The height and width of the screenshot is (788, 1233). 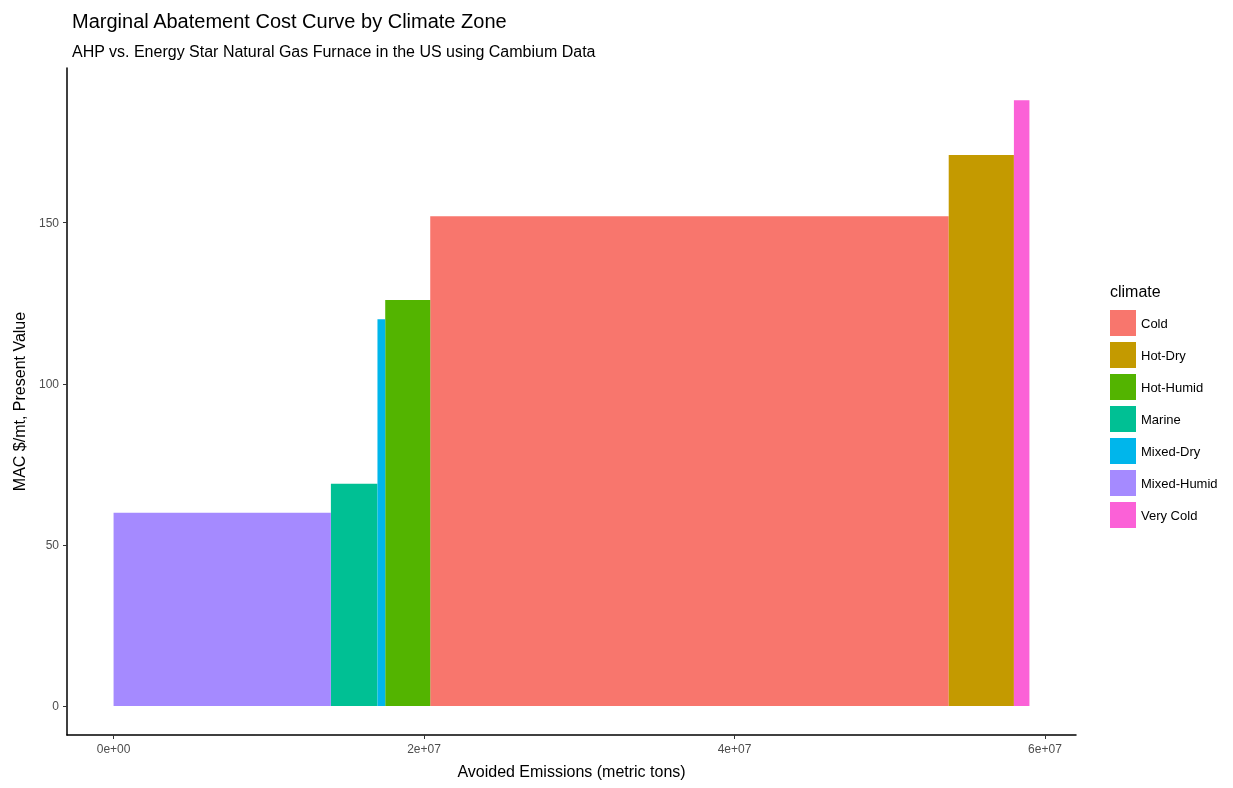 I want to click on legend-title: climate, so click(x=1135, y=291).